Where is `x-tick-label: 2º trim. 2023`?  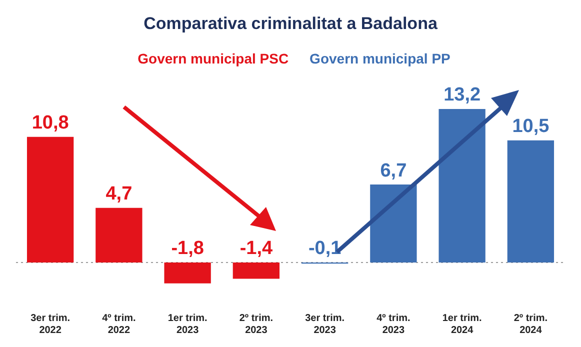
x-tick-label: 2º trim. 2023 is located at coordinates (256, 324).